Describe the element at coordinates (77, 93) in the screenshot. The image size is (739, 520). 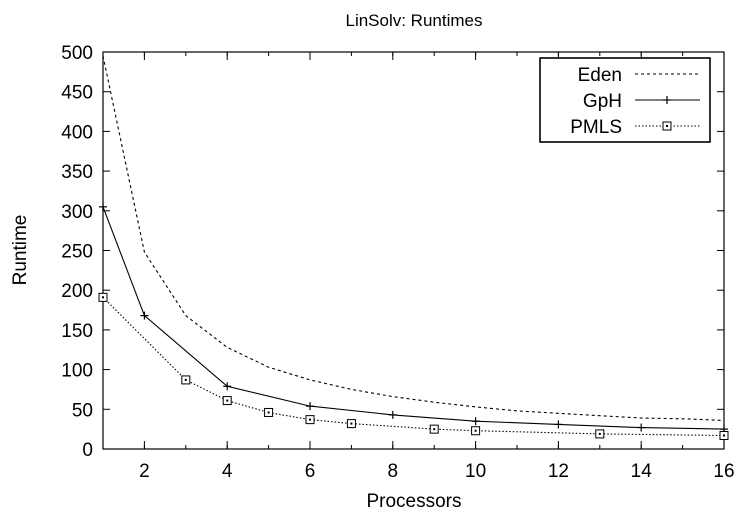
I see `y-tick-label: 450` at that location.